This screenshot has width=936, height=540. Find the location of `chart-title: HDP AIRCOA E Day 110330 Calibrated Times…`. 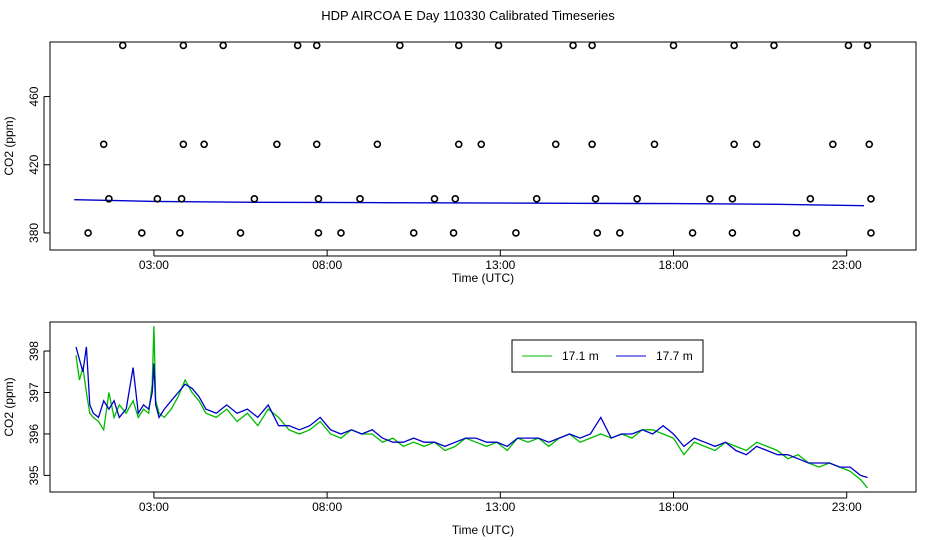

chart-title: HDP AIRCOA E Day 110330 Calibrated Times… is located at coordinates (468, 15).